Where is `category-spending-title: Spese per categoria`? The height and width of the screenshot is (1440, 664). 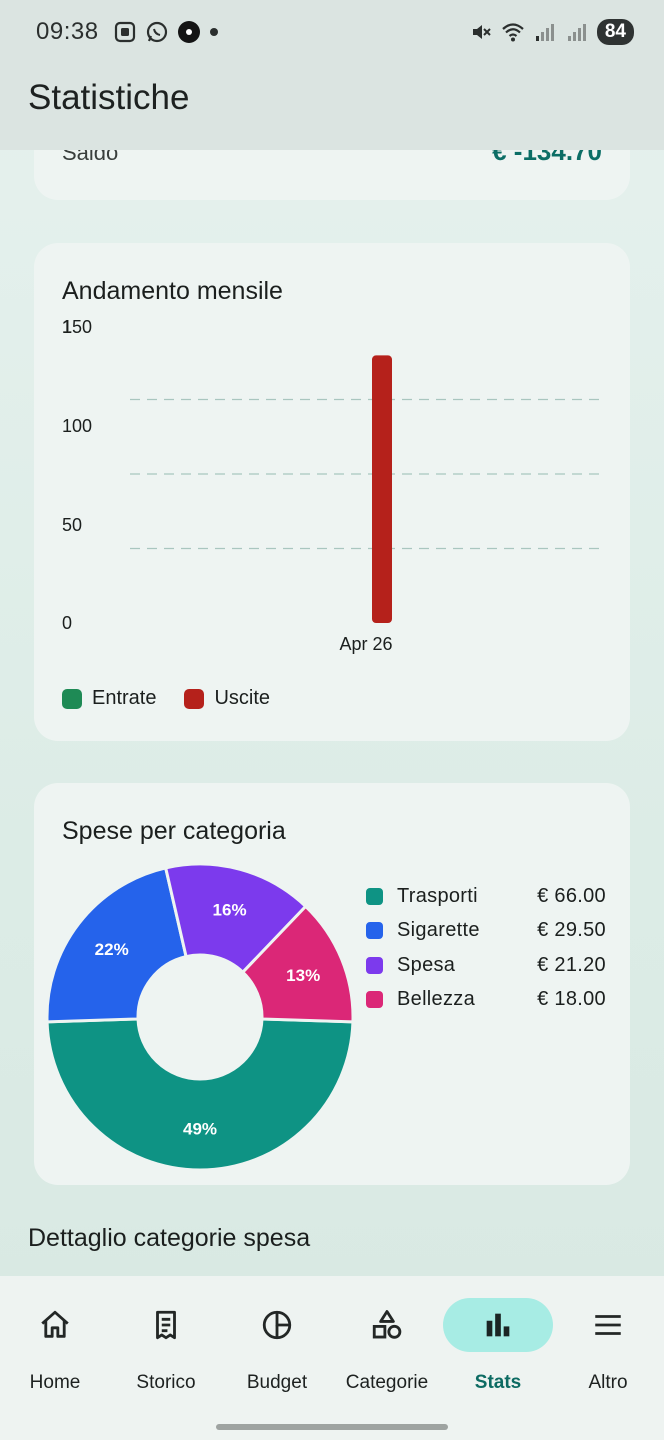
category-spending-title: Spese per categoria is located at coordinates (174, 831).